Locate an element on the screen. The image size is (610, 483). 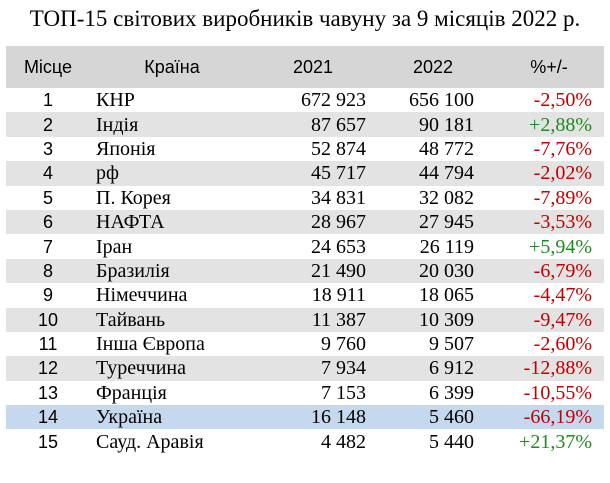
country-cell: Туреччина is located at coordinates (141, 368).